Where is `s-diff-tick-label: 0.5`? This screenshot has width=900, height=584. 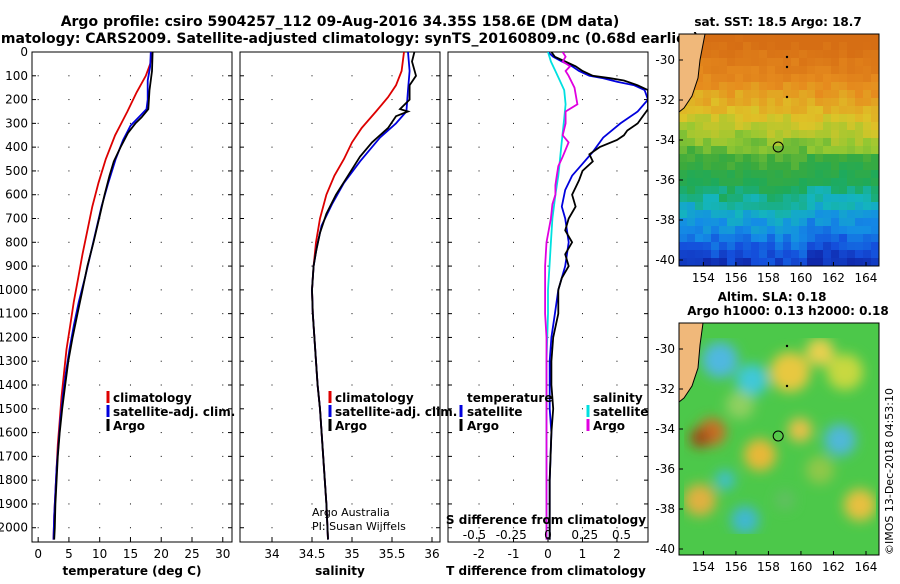
s-diff-tick-label: 0.5 is located at coordinates (621, 535).